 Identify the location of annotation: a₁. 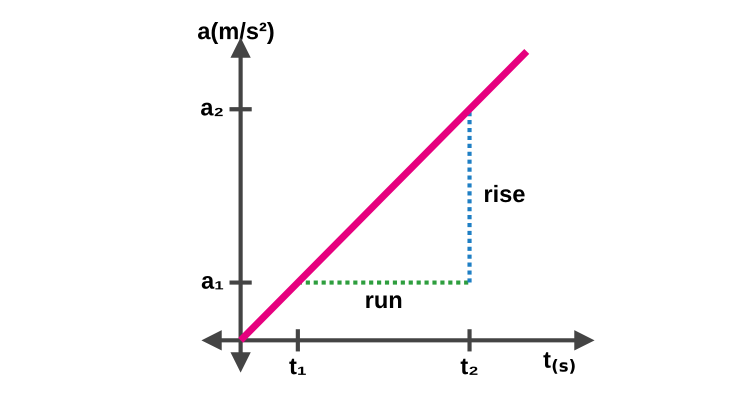
(213, 283).